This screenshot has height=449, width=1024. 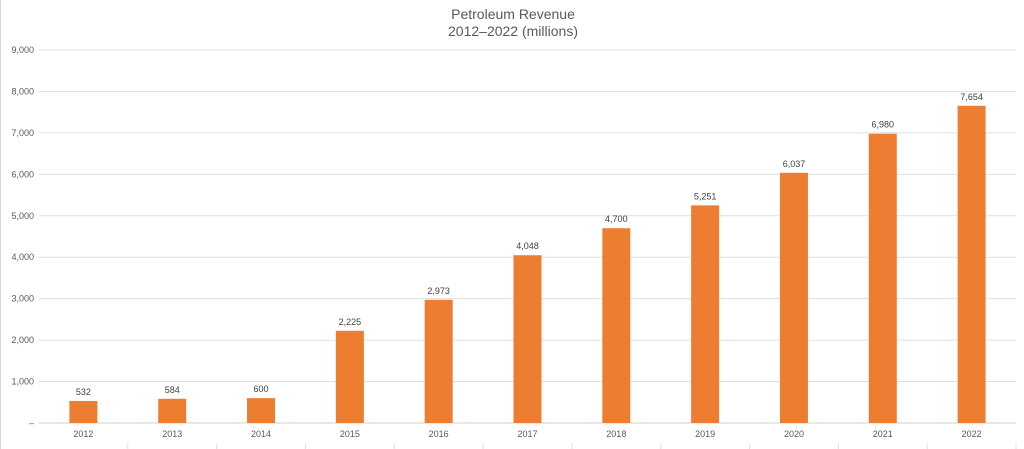 What do you see at coordinates (350, 322) in the screenshot?
I see `data-label: 2,225` at bounding box center [350, 322].